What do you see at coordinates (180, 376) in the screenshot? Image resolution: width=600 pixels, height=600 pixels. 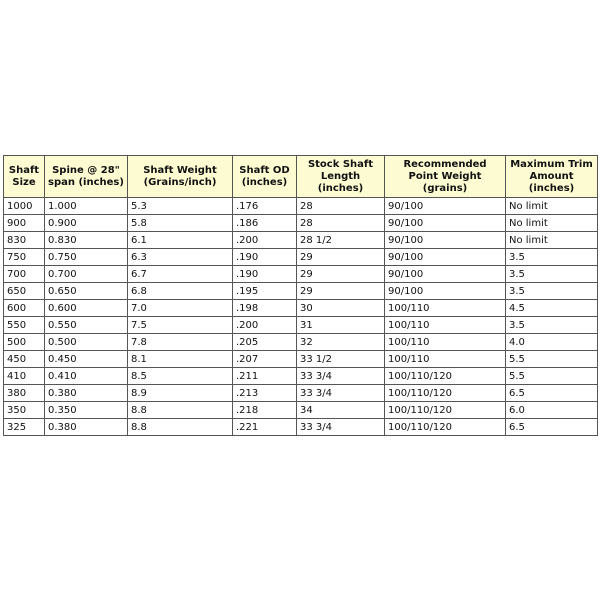 I see `table-cell: 8.5` at bounding box center [180, 376].